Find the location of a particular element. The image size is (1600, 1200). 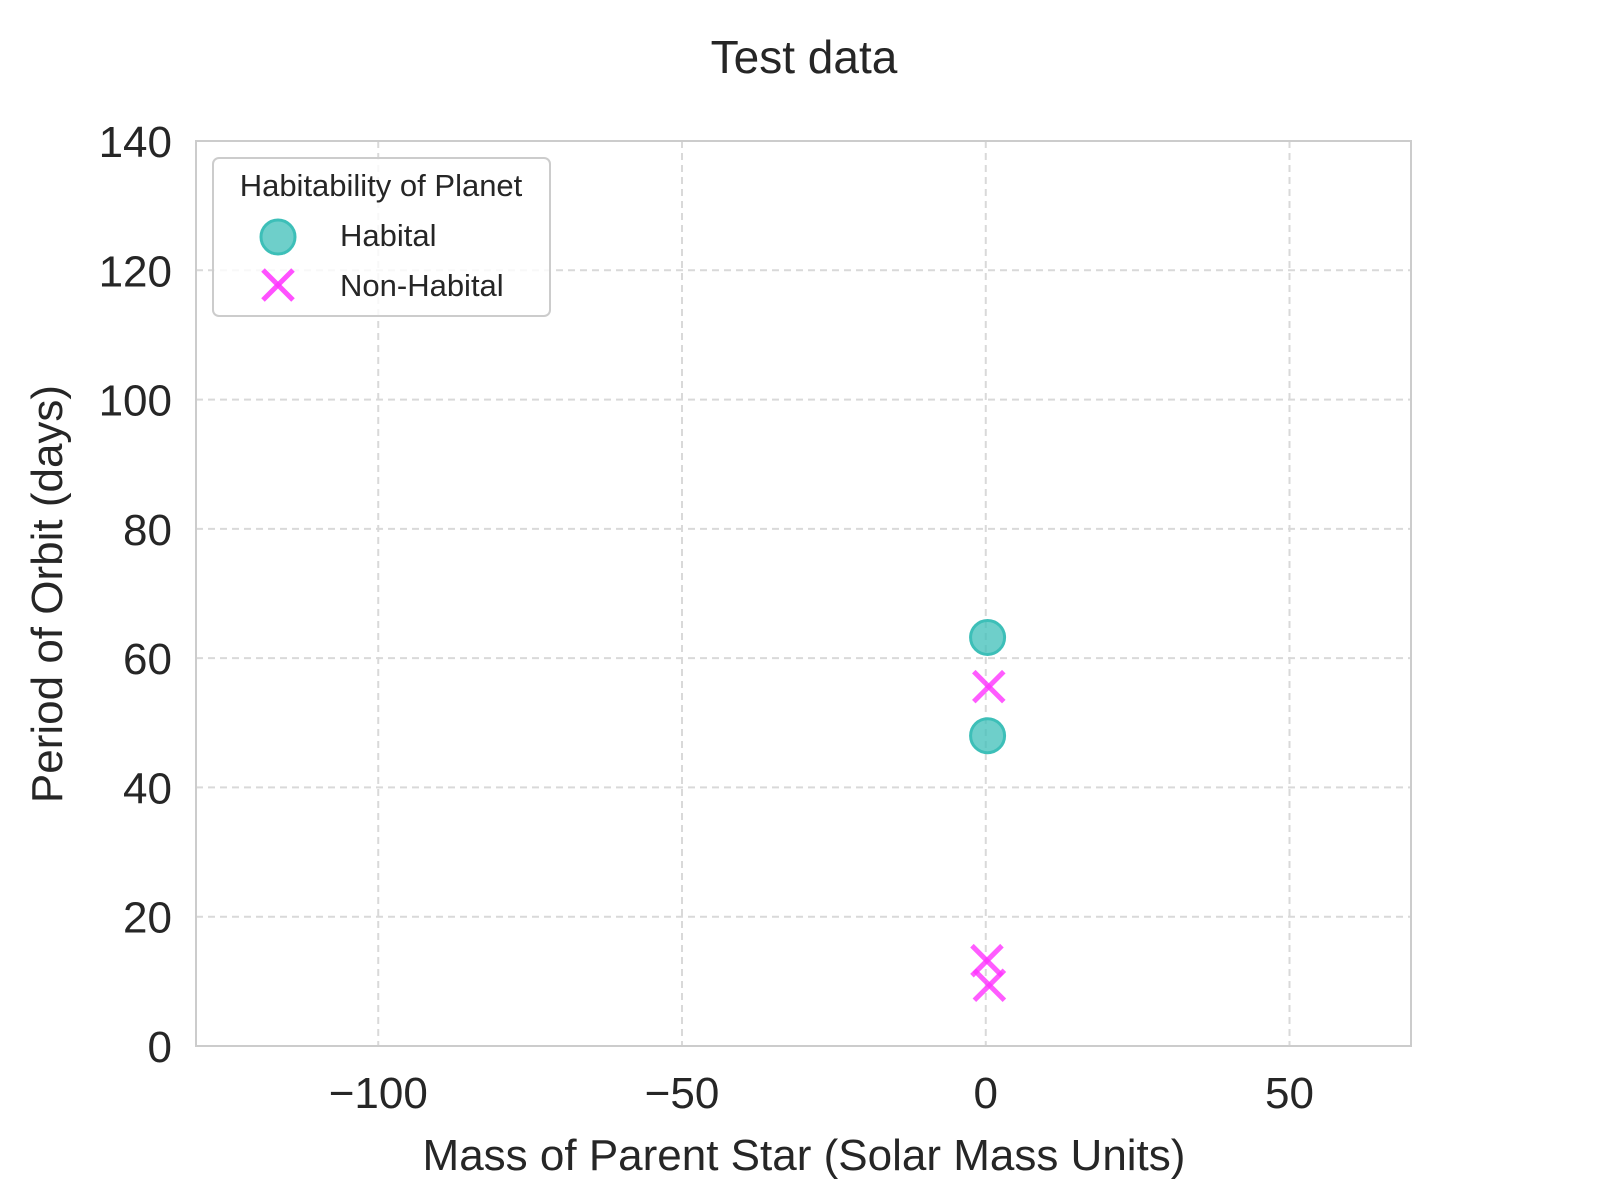

legend-box is located at coordinates (381, 237).